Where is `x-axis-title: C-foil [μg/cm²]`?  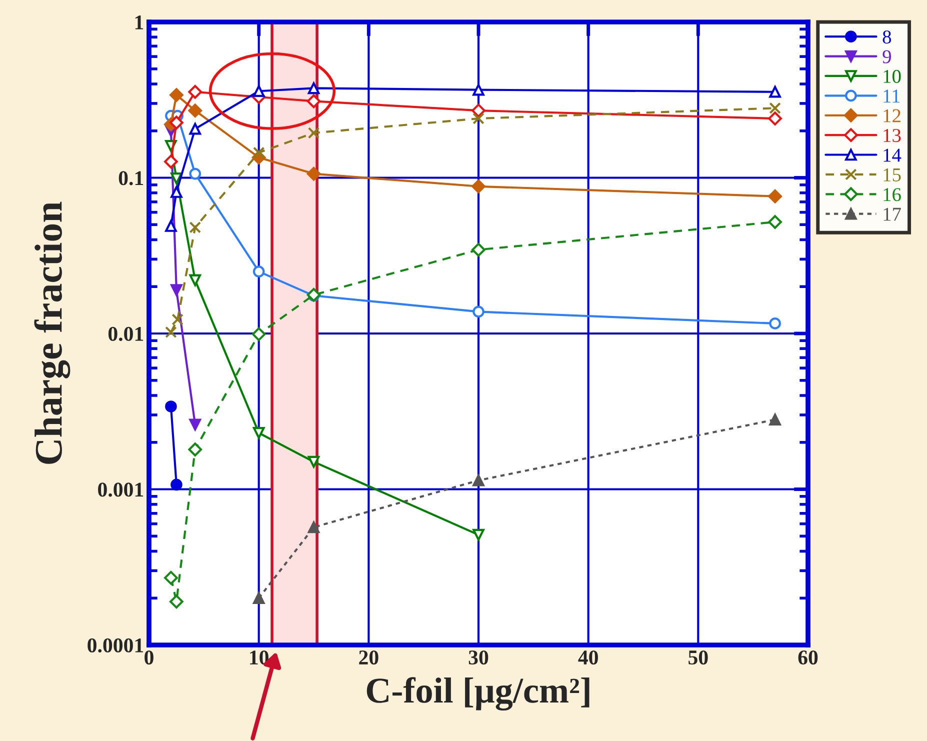 x-axis-title: C-foil [μg/cm²] is located at coordinates (478, 693).